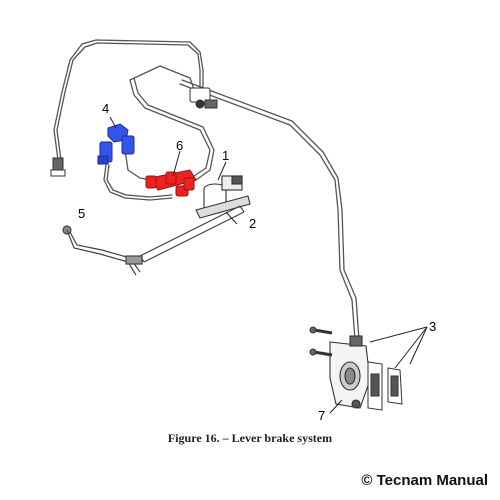 The height and width of the screenshot is (500, 500). I want to click on lower-brake-line, so click(138, 182).